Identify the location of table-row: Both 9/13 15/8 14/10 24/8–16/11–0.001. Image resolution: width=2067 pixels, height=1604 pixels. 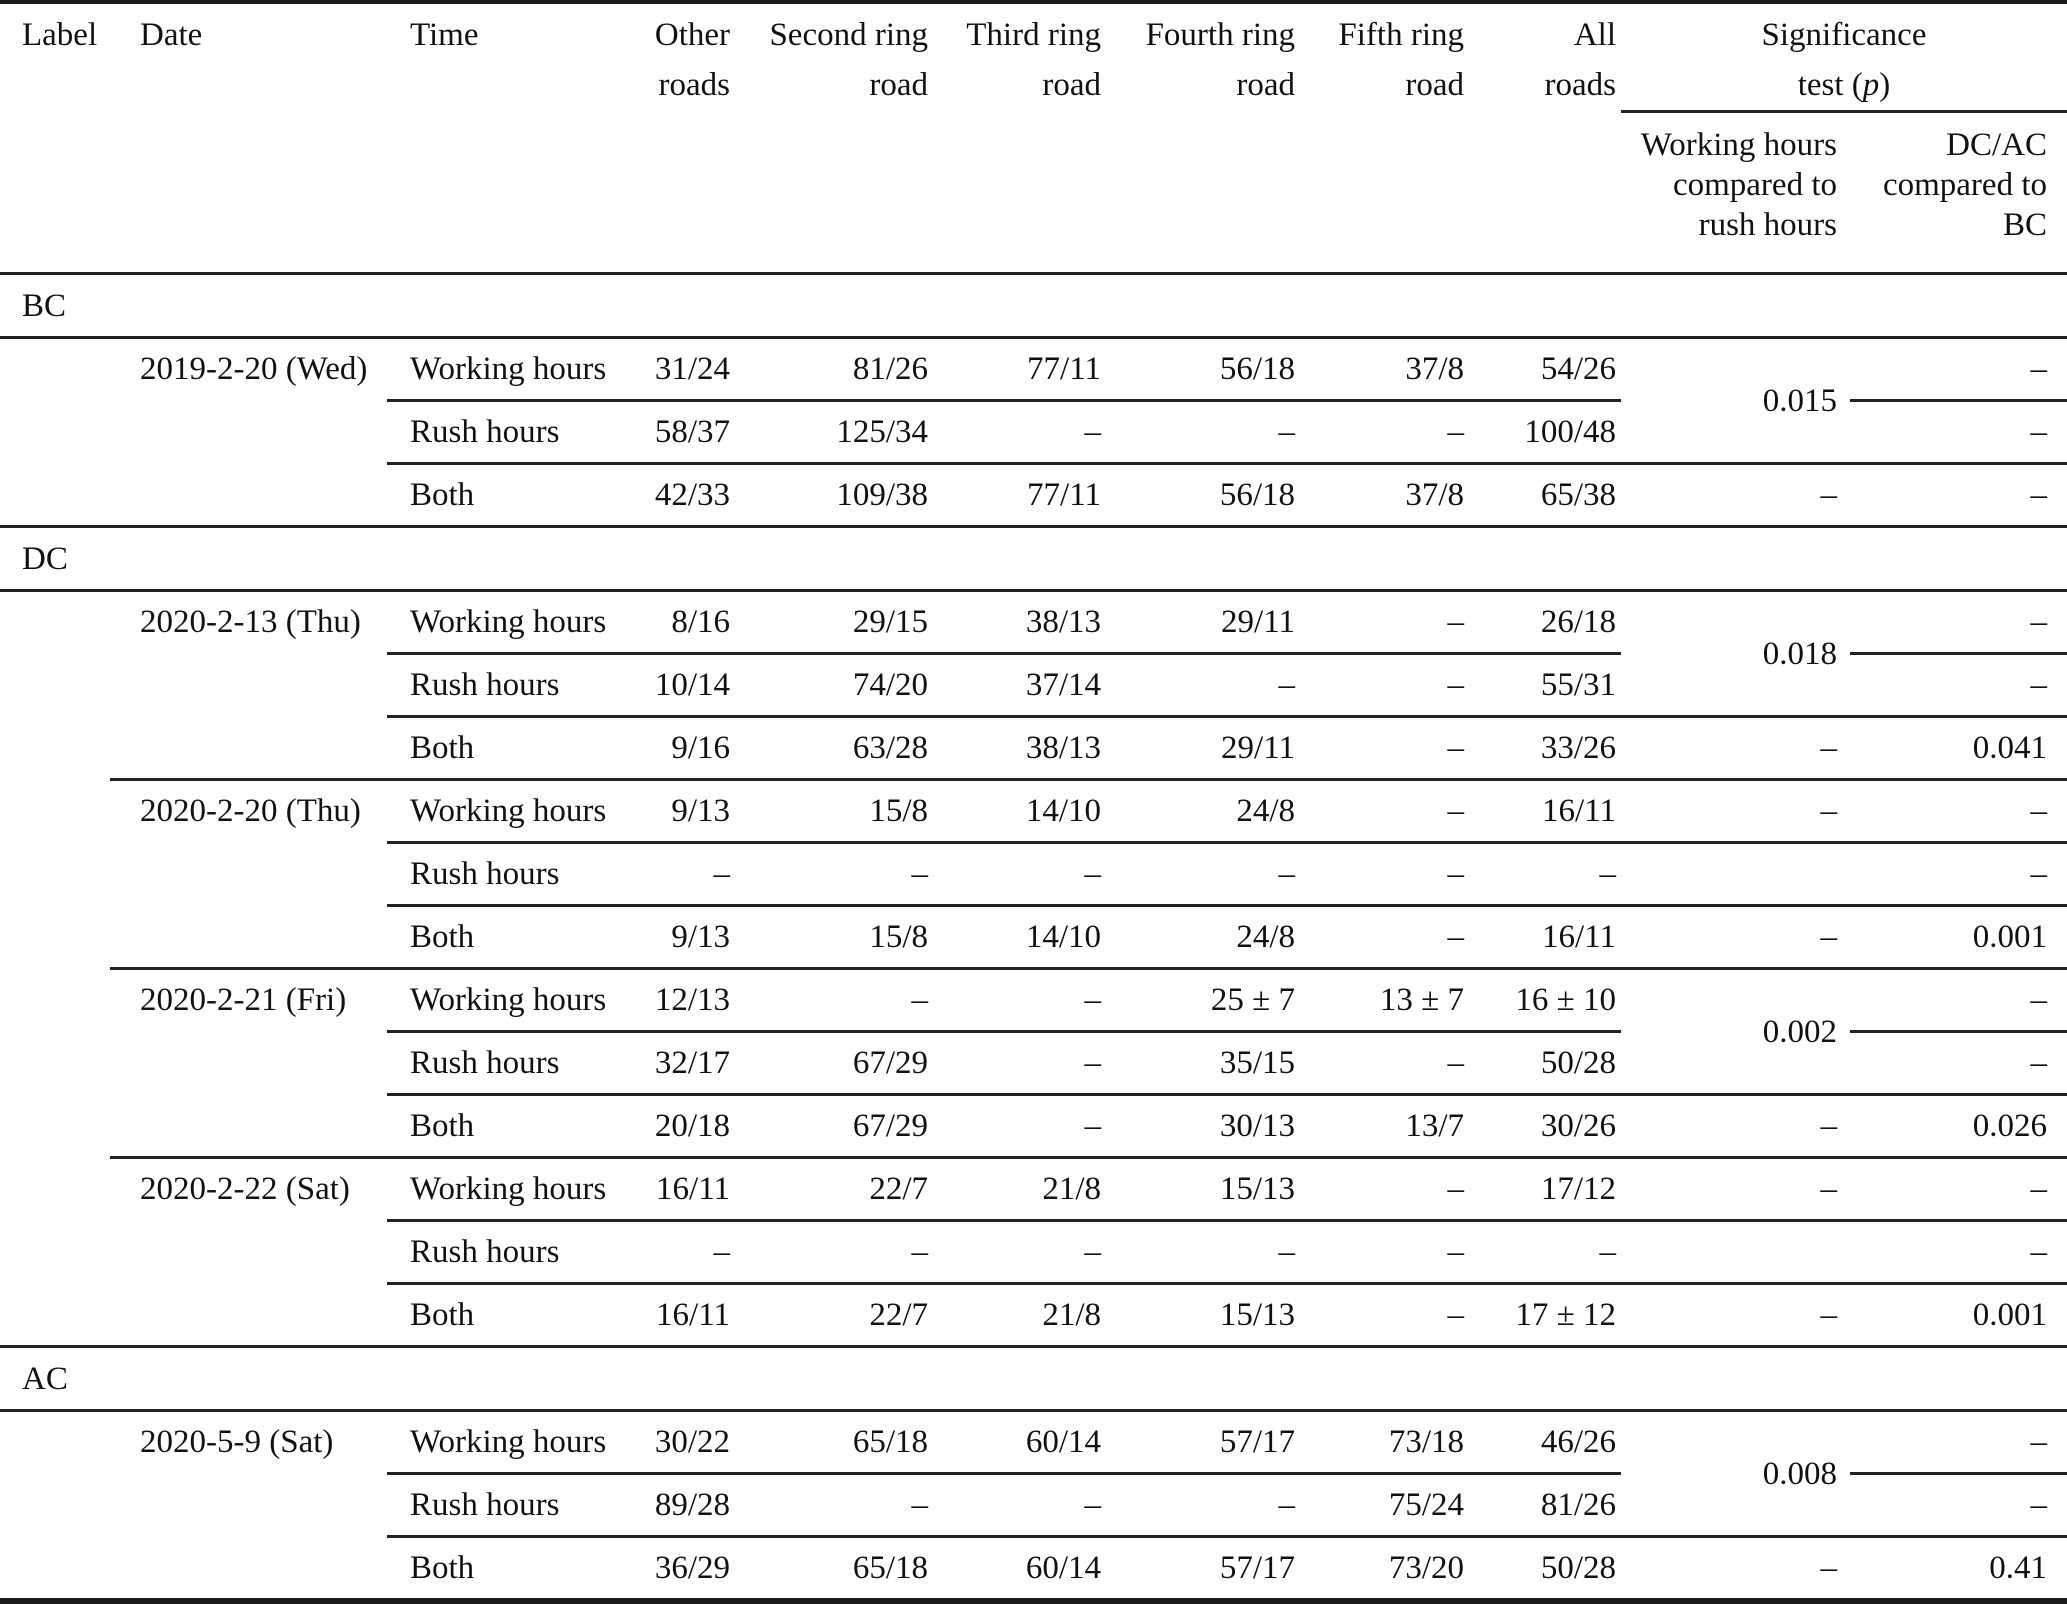
(1033, 937).